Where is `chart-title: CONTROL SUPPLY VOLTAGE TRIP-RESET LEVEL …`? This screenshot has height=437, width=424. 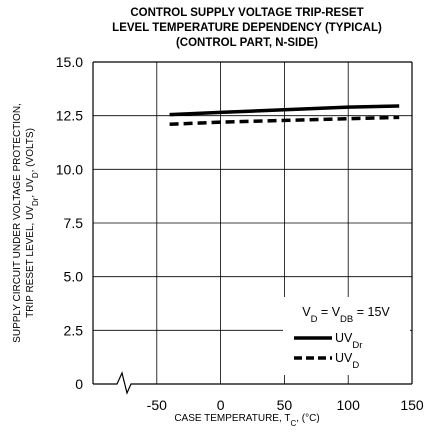
chart-title: CONTROL SUPPLY VOLTAGE TRIP-RESET LEVEL … is located at coordinates (247, 28).